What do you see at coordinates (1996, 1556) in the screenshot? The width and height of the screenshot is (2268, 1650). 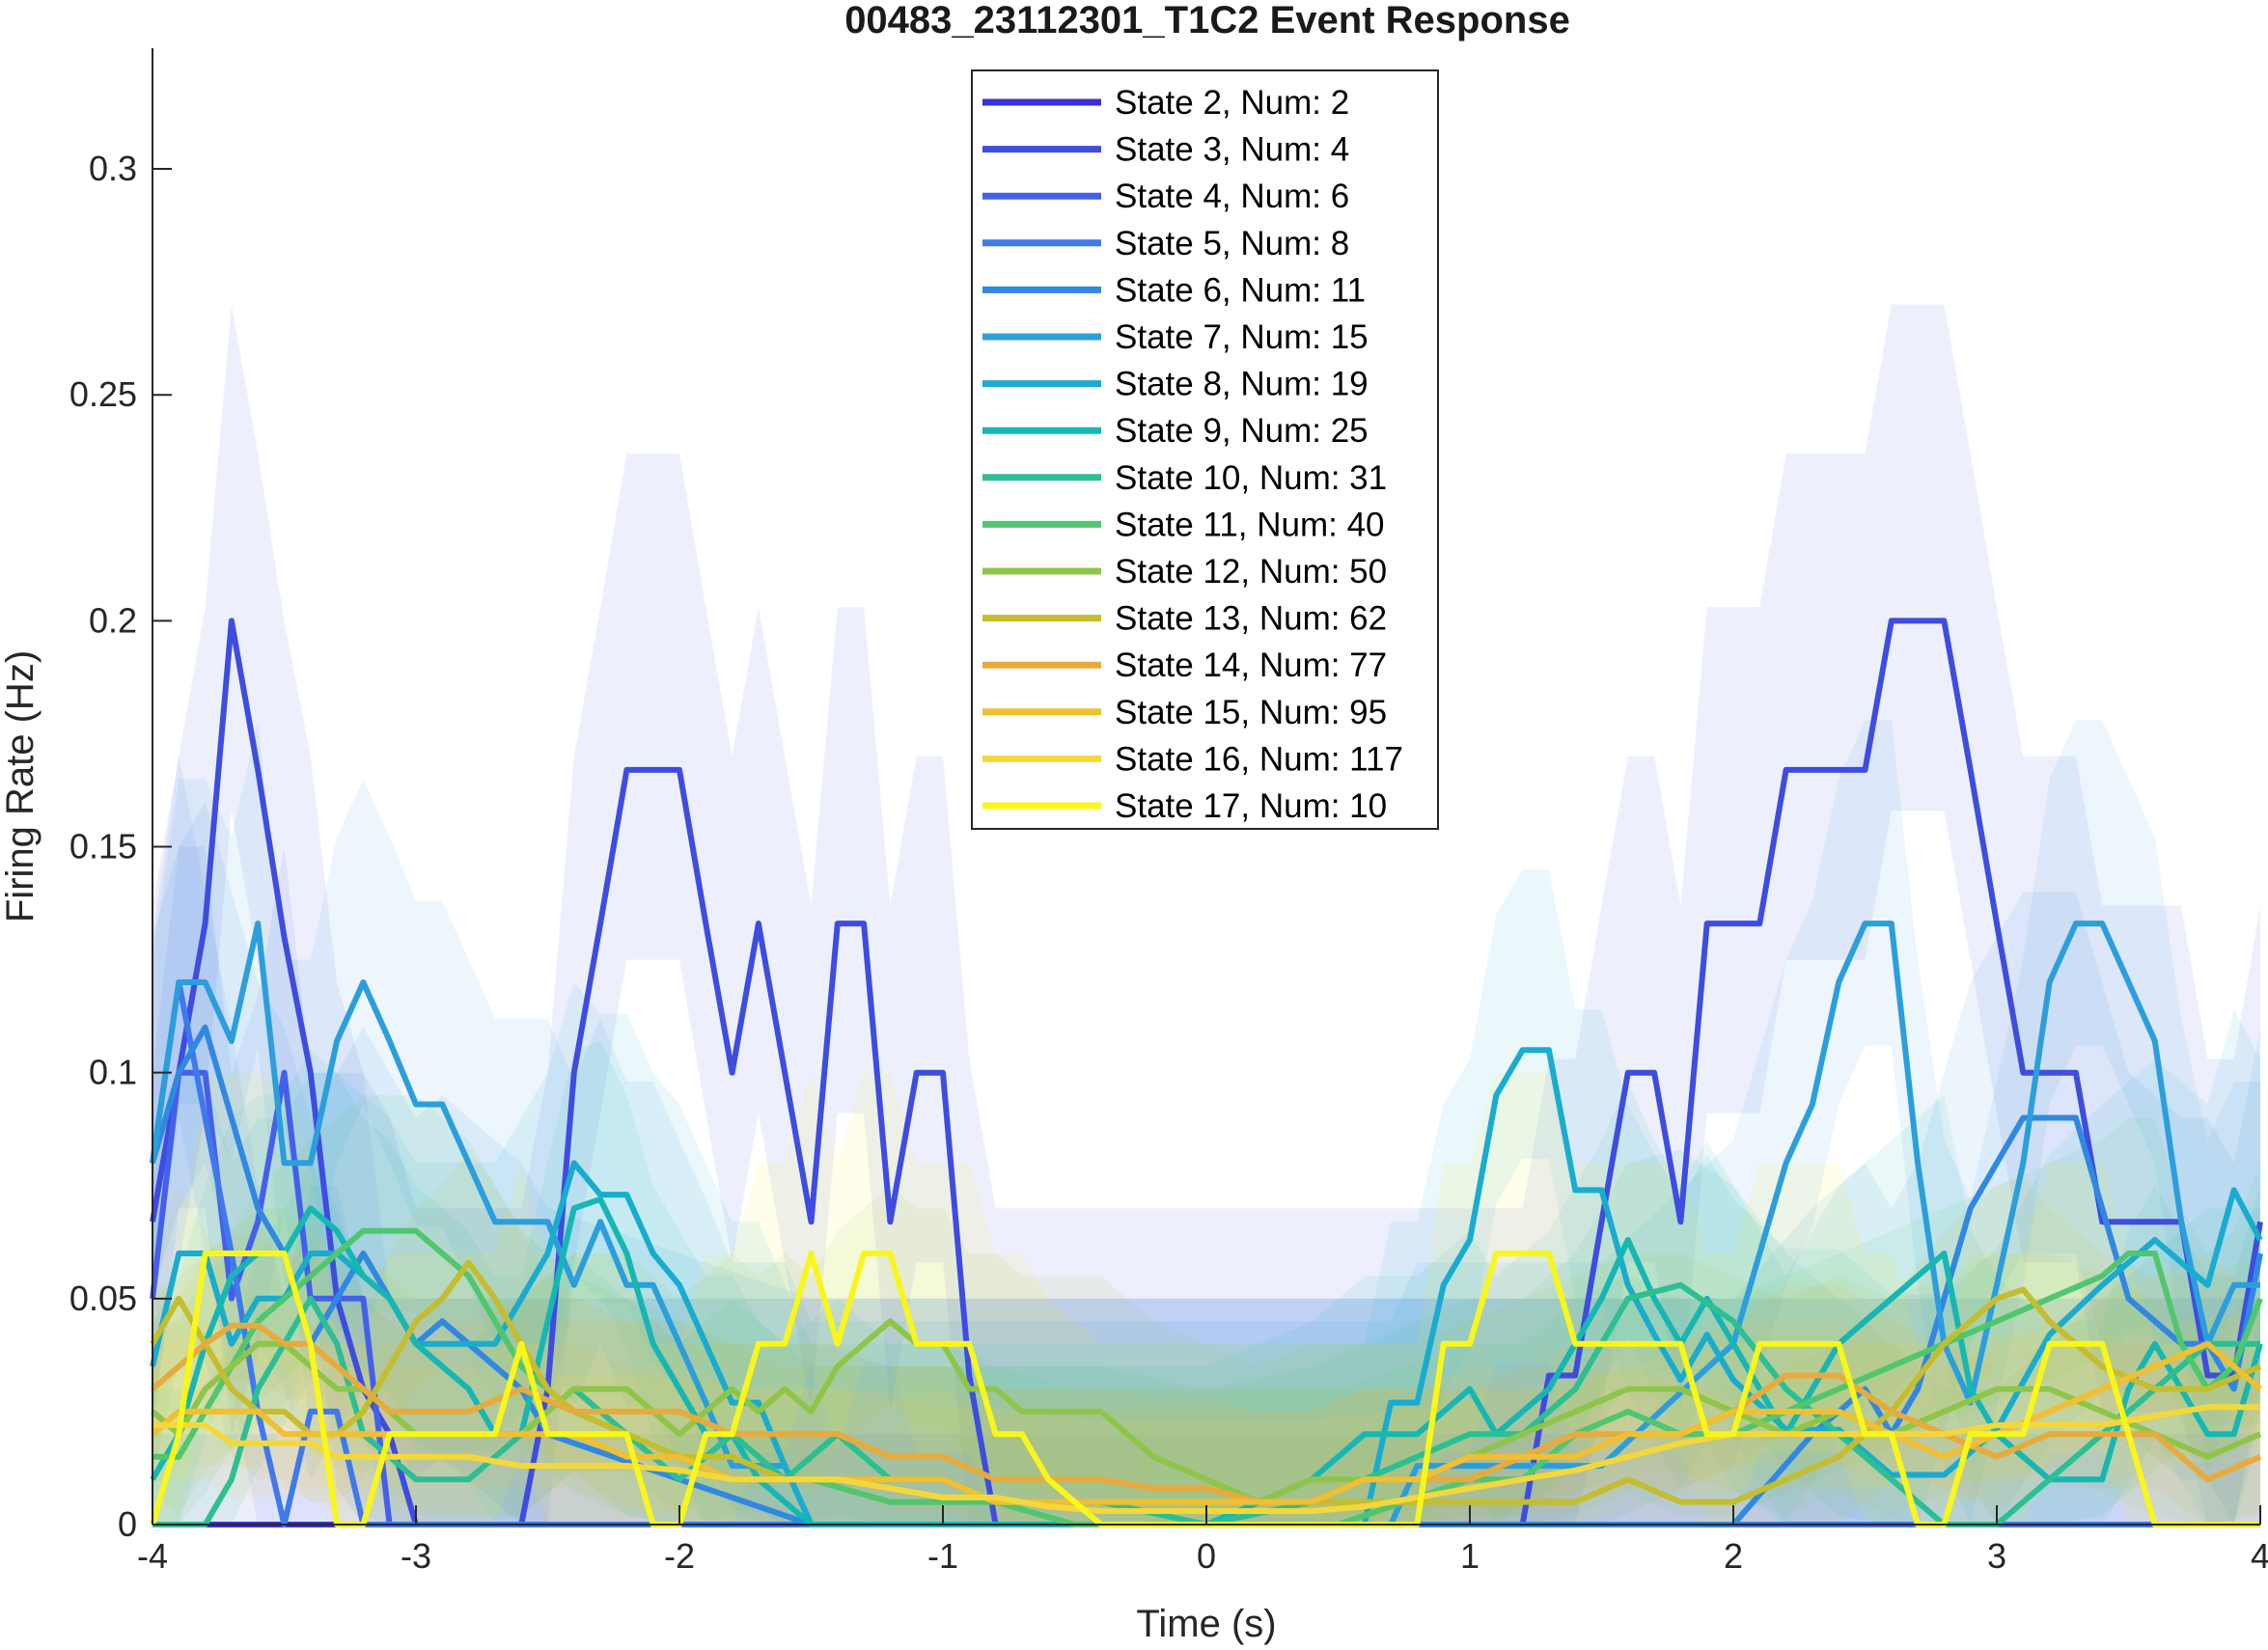 I see `x-tick-label: 3` at bounding box center [1996, 1556].